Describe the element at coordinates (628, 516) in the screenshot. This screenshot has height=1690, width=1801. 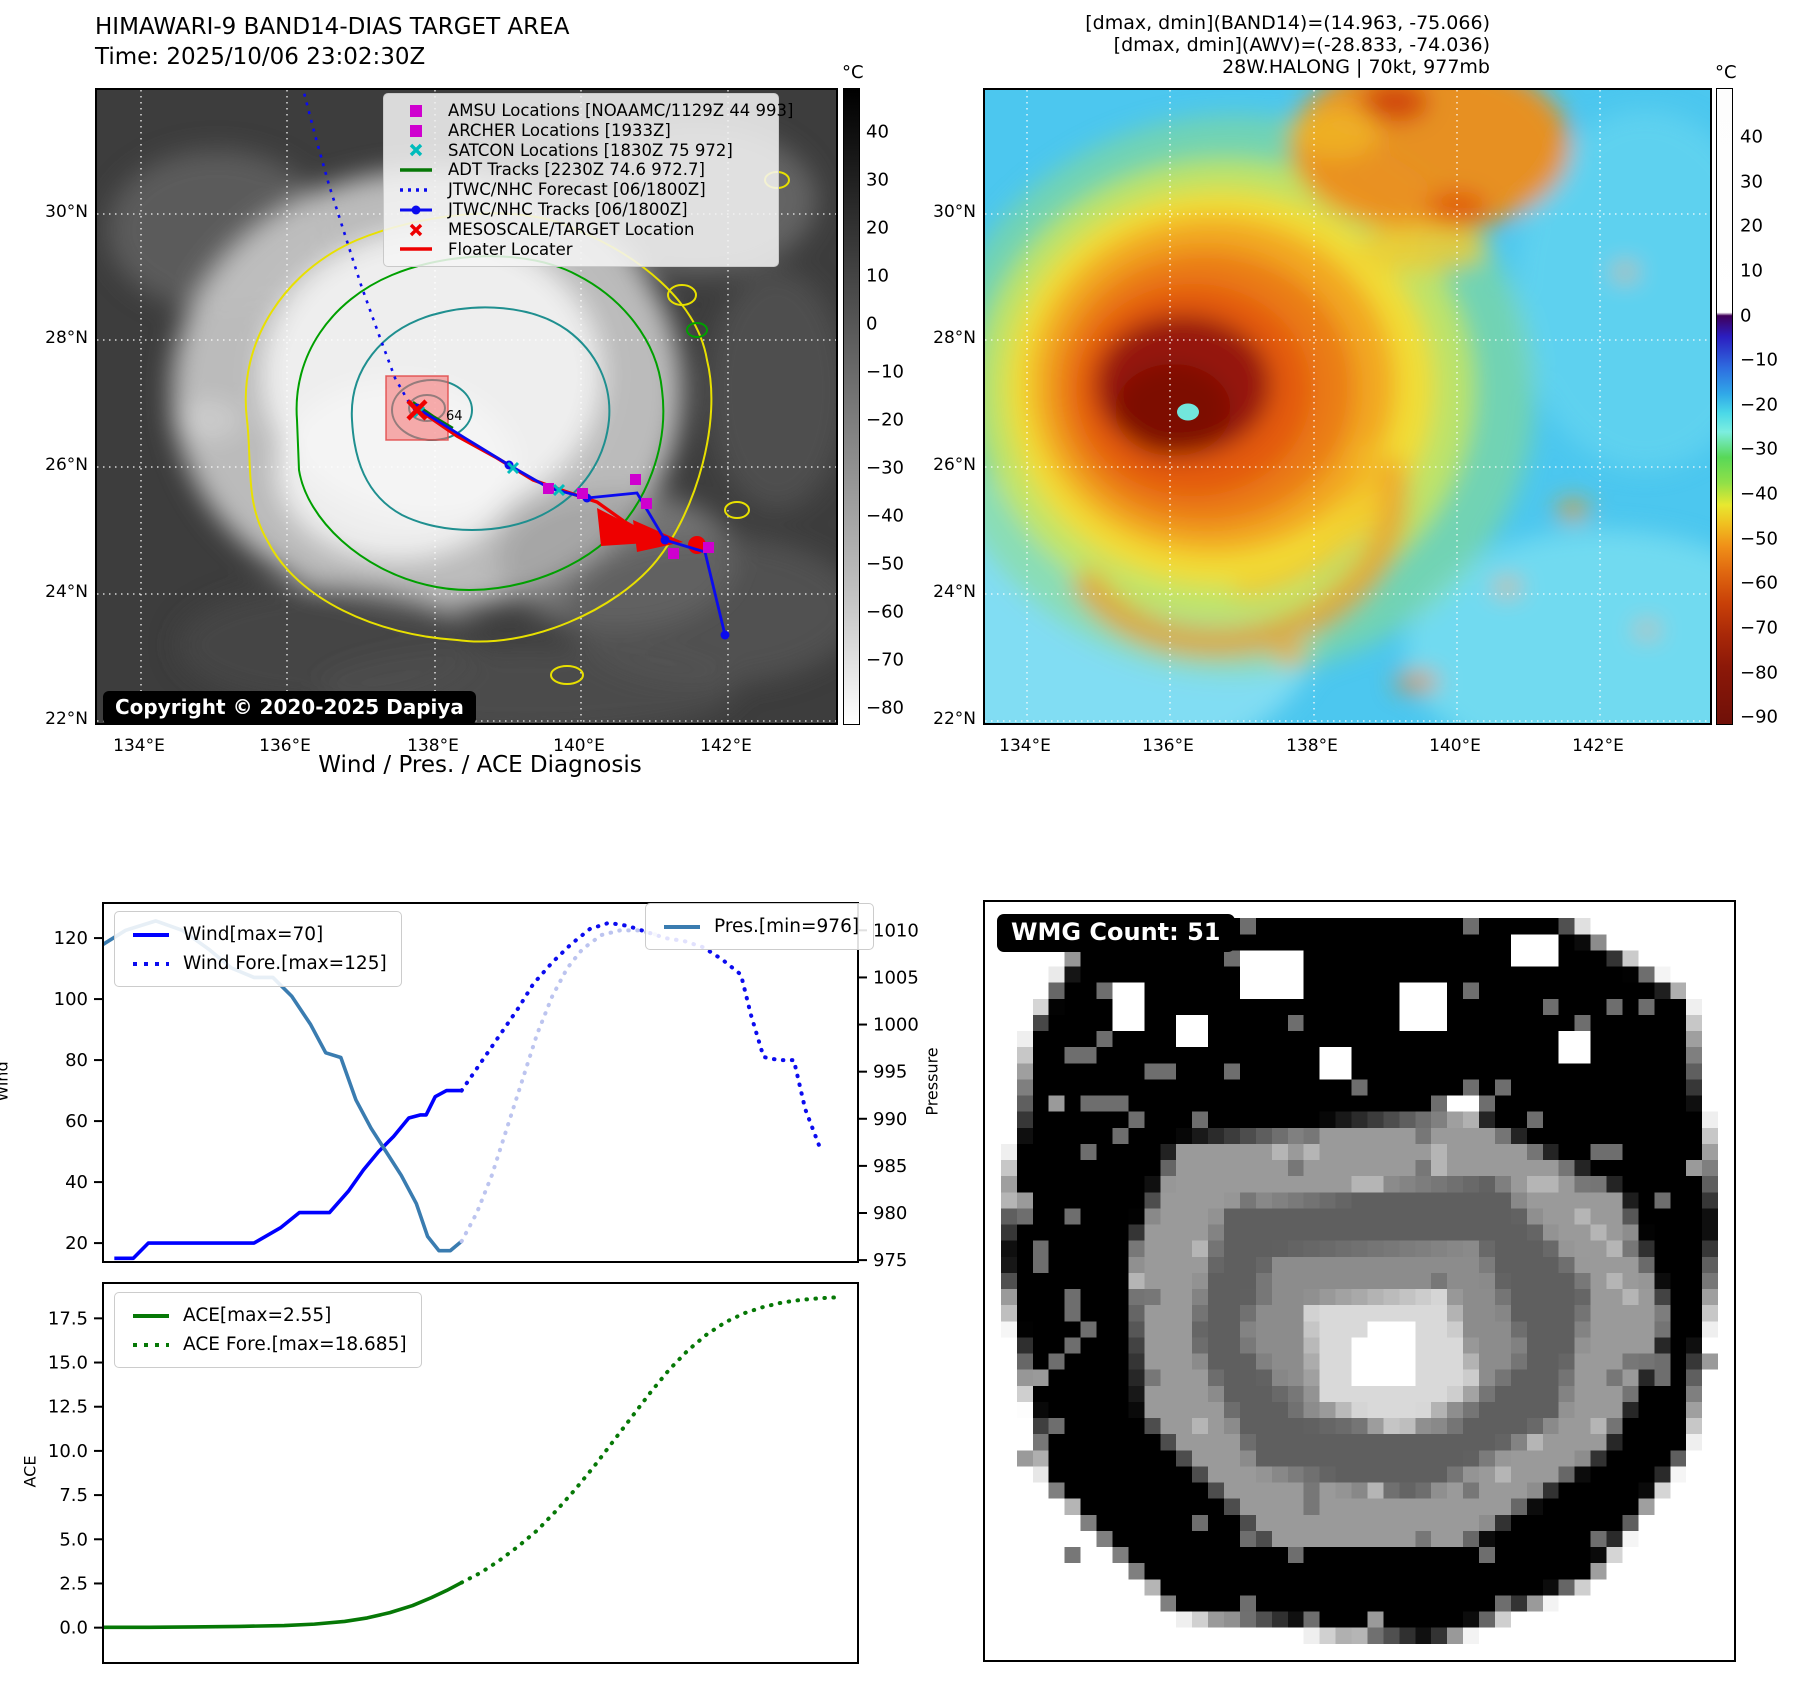
I see `amsu-archer-markers` at that location.